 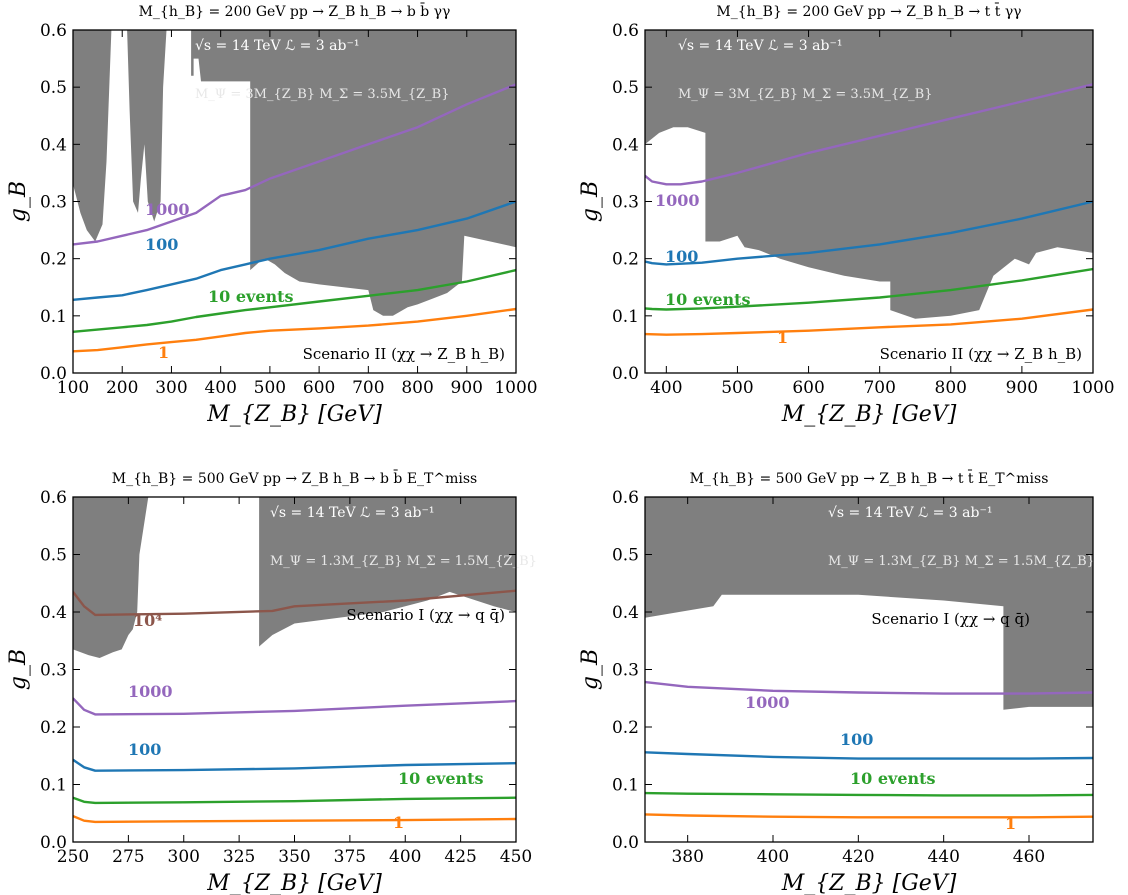 I want to click on x-tick-label: 200, so click(x=122, y=388).